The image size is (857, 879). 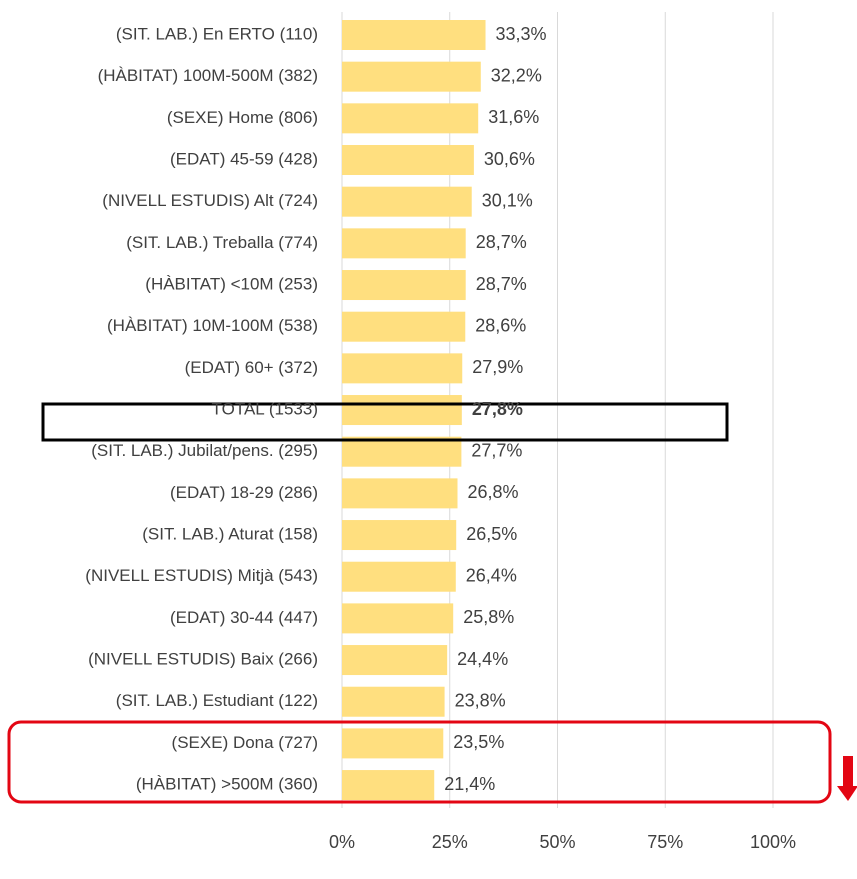 I want to click on category-label: (SEXE) Dona (727), so click(x=245, y=742).